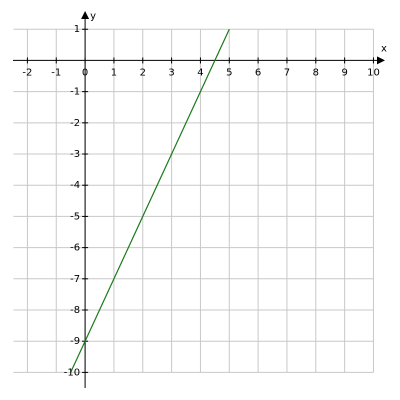 This screenshot has height=400, width=400. Describe the element at coordinates (27, 72) in the screenshot. I see `x-tick-label: -2` at that location.